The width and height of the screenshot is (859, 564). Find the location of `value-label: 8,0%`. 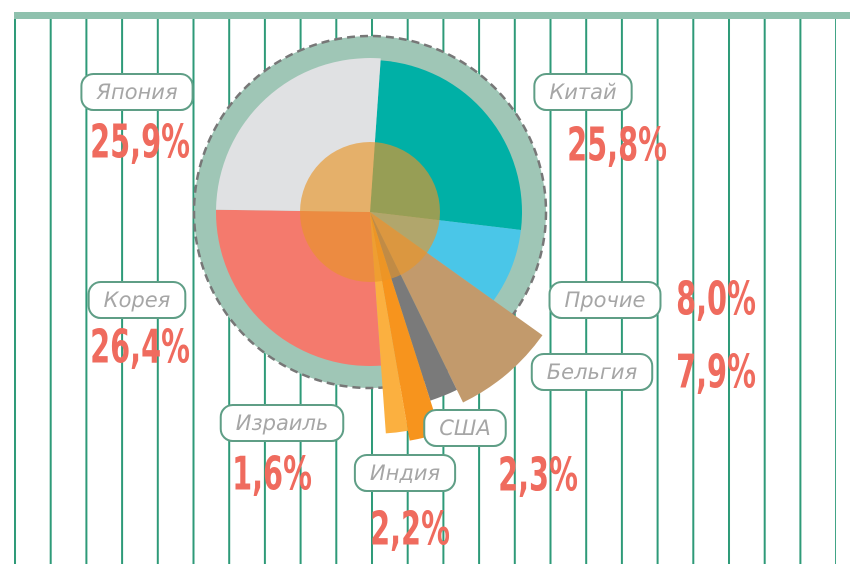

value-label: 8,0% is located at coordinates (716, 300).